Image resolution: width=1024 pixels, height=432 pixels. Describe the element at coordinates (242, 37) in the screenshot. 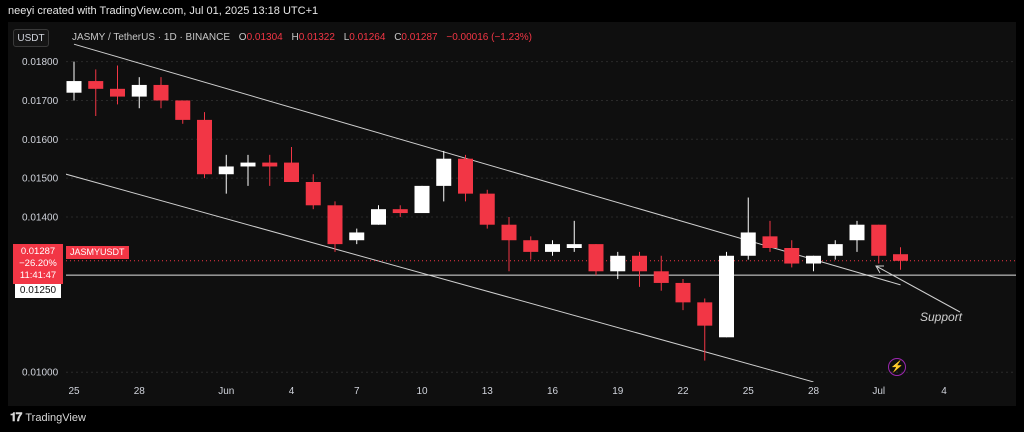

I see `open-label: O` at that location.